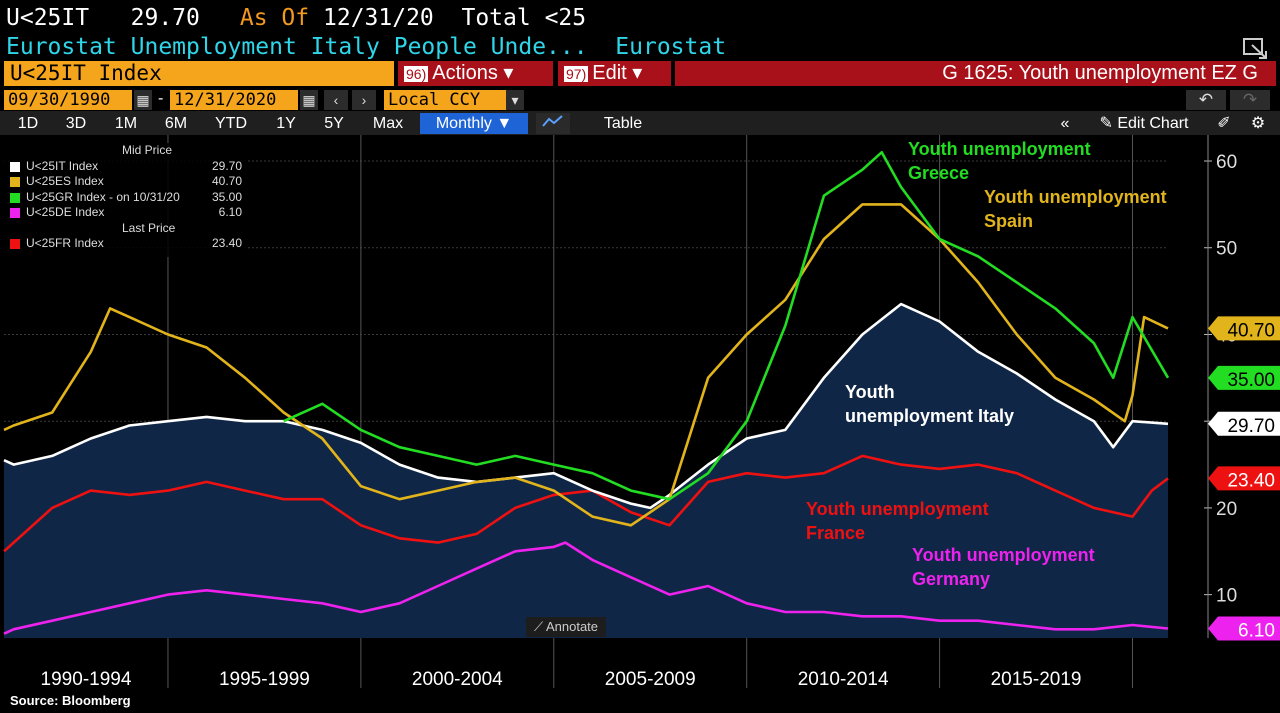 The image size is (1280, 713). Describe the element at coordinates (48, 18) in the screenshot. I see `ticker-symbol: U<25IT` at that location.